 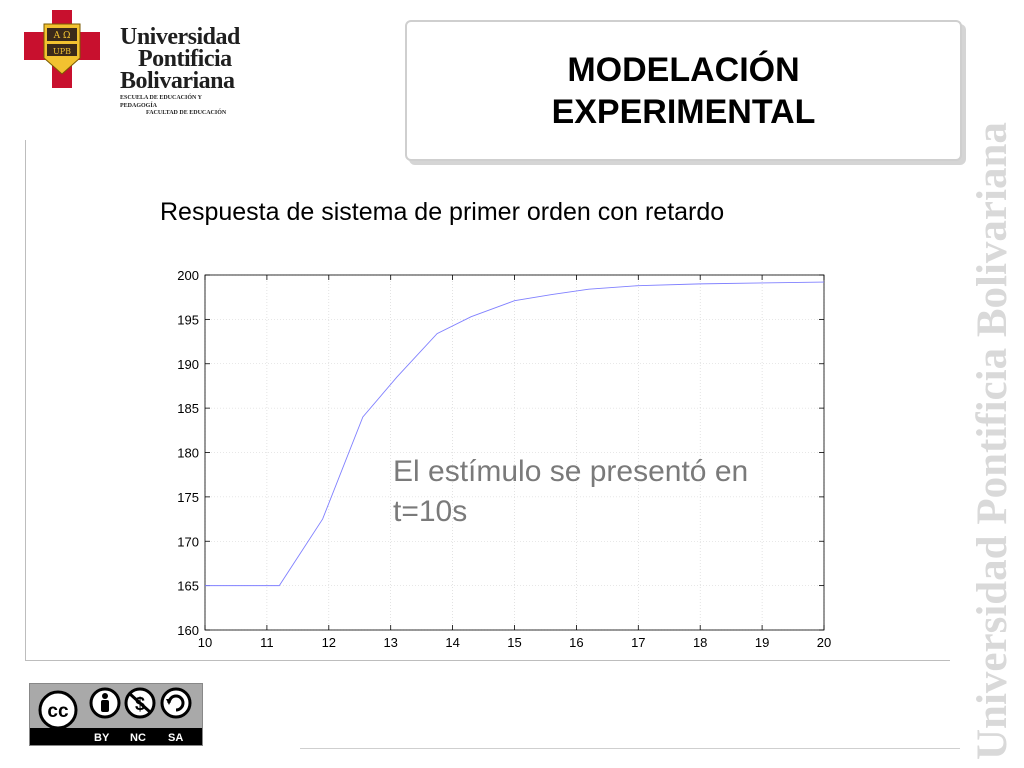 What do you see at coordinates (188, 630) in the screenshot?
I see `y-tick-label: 160` at bounding box center [188, 630].